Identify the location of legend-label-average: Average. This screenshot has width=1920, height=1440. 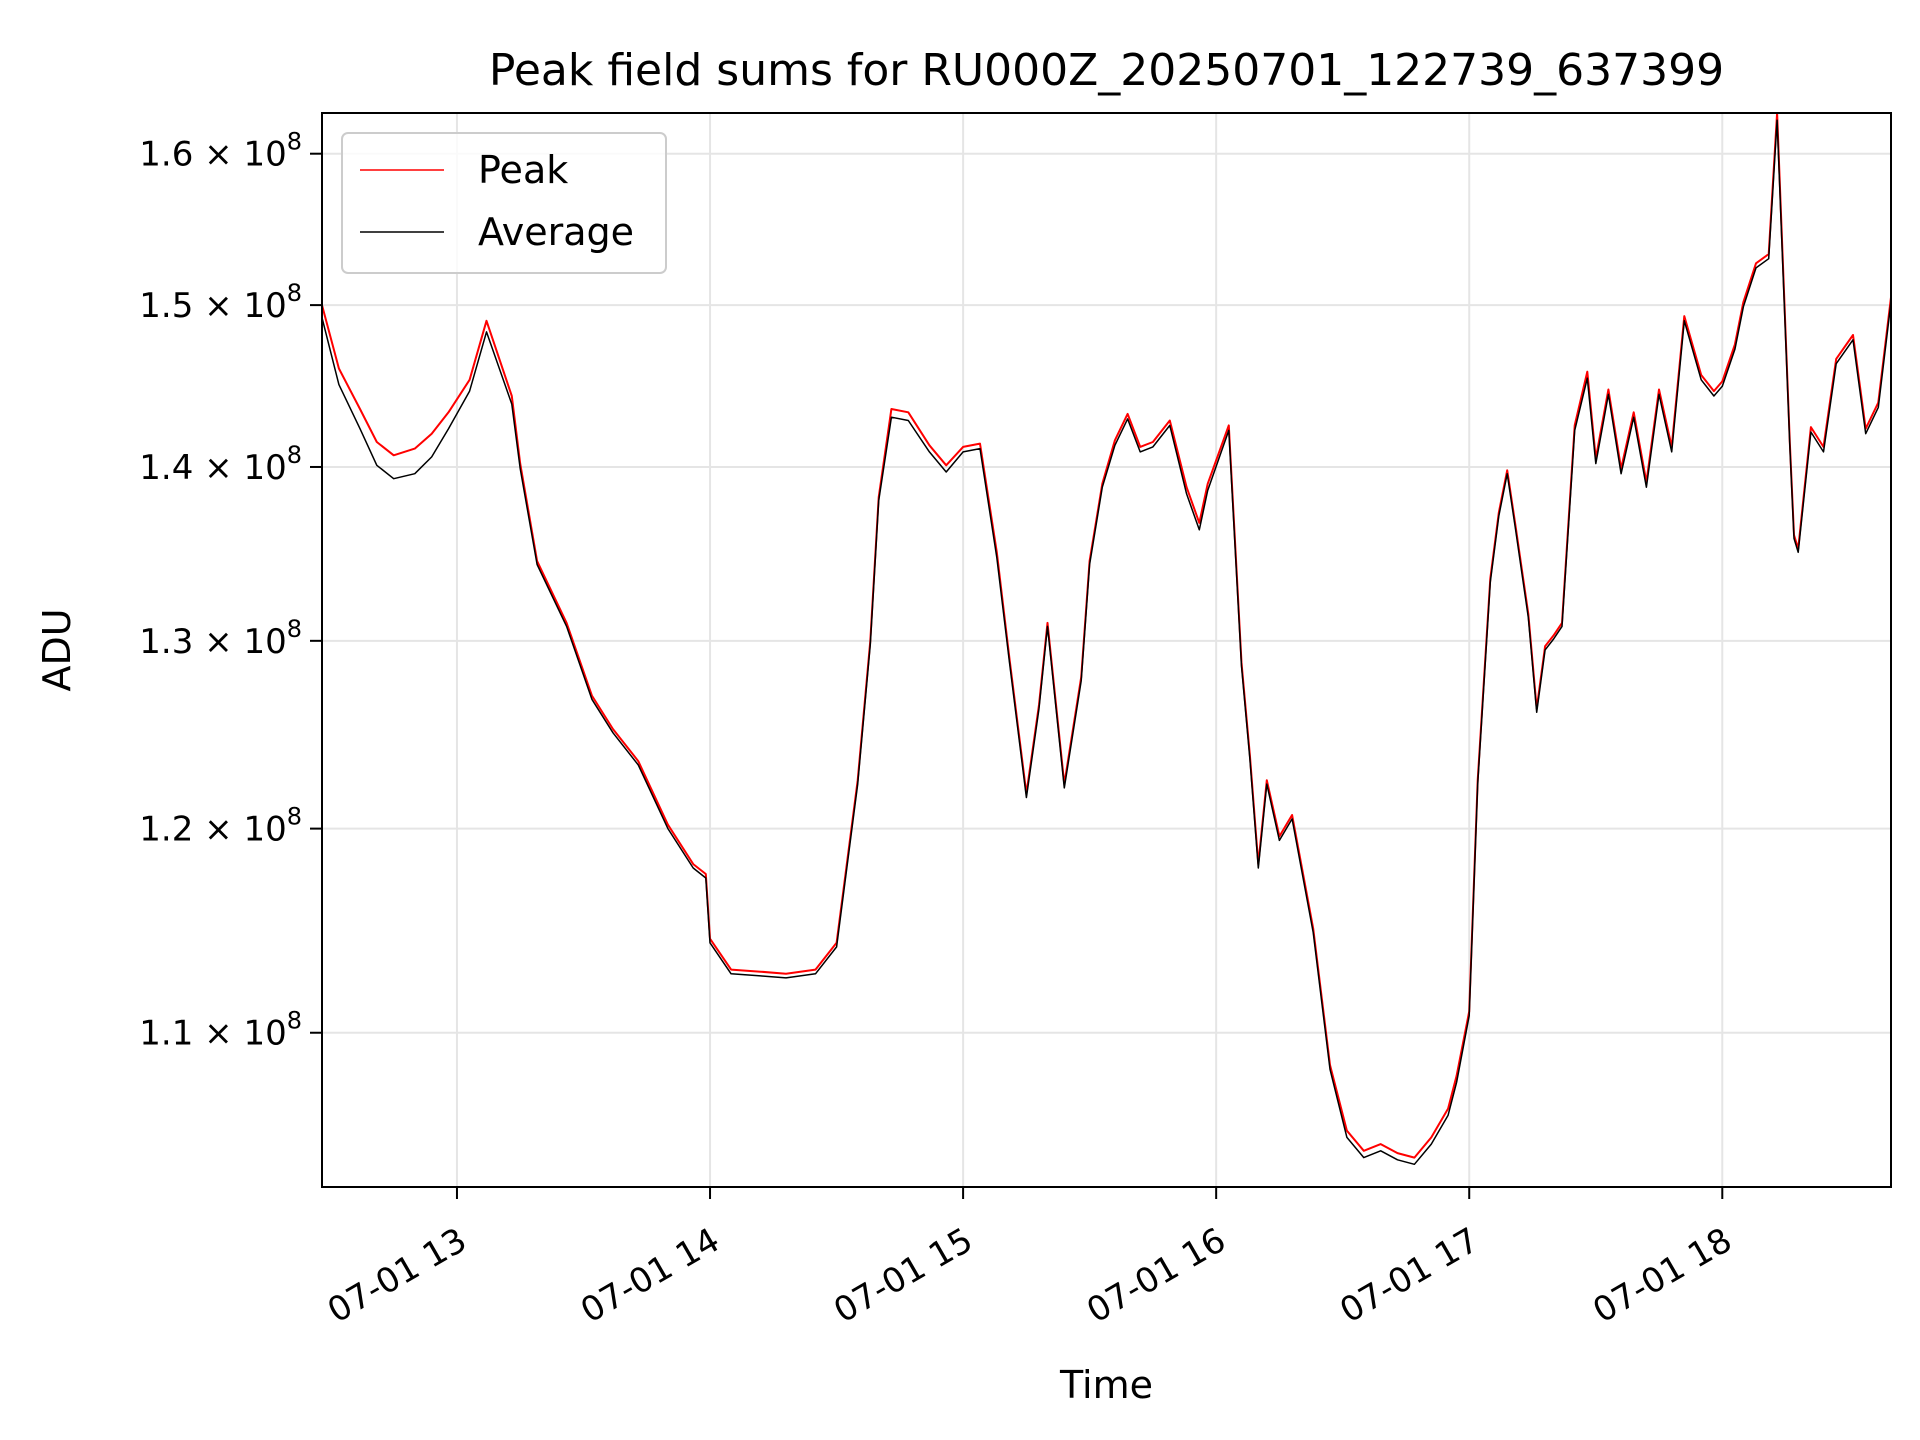
(556, 232).